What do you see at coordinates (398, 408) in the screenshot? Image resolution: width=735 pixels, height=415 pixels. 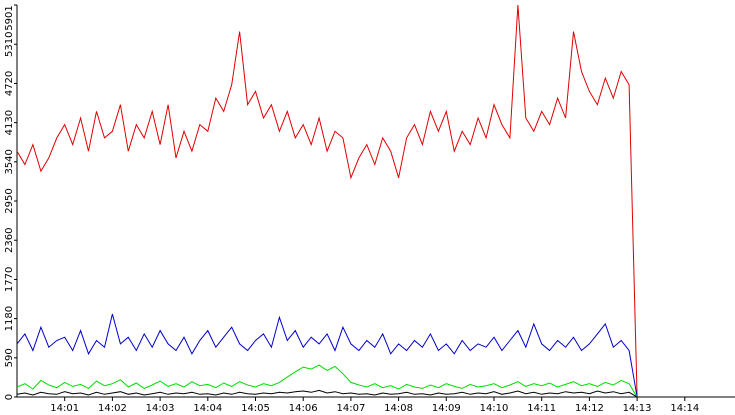 I see `x-tick-label: 14:08` at bounding box center [398, 408].